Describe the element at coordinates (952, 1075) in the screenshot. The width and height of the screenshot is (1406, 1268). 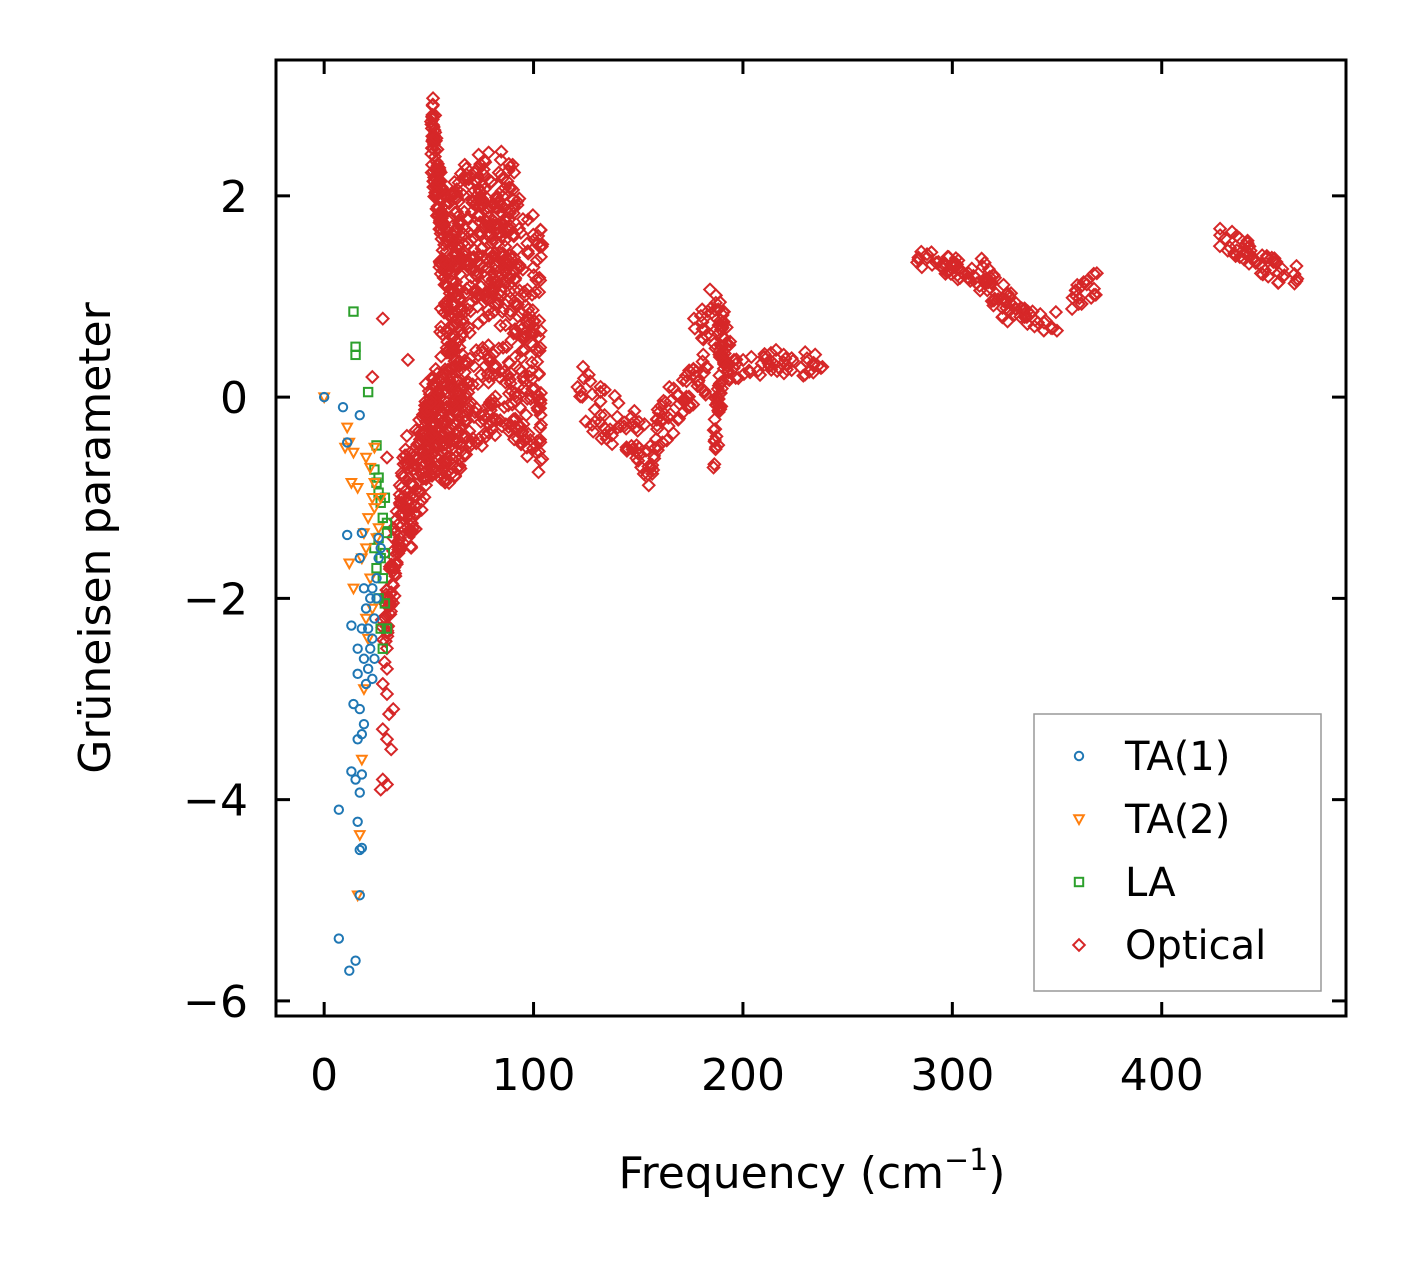
I see `x-tick-label: 300` at that location.